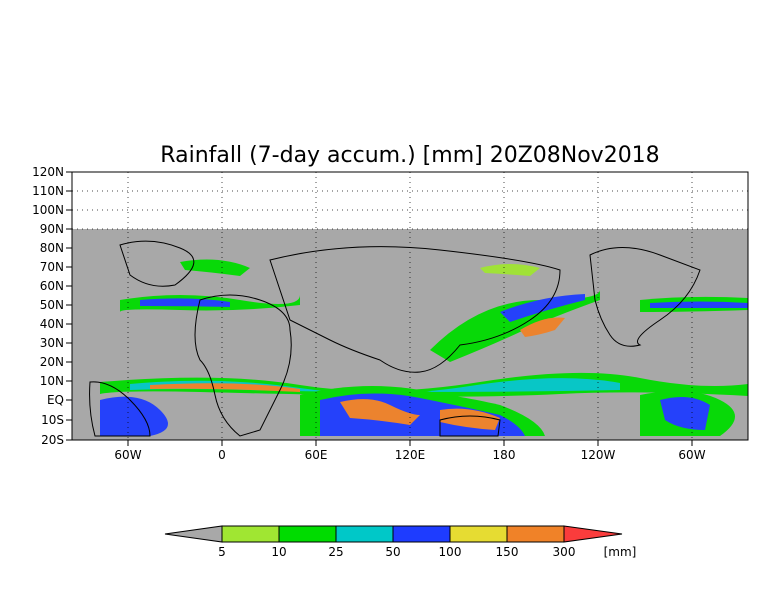 This screenshot has height=612, width=784. I want to click on lon-ticks, so click(410, 443).